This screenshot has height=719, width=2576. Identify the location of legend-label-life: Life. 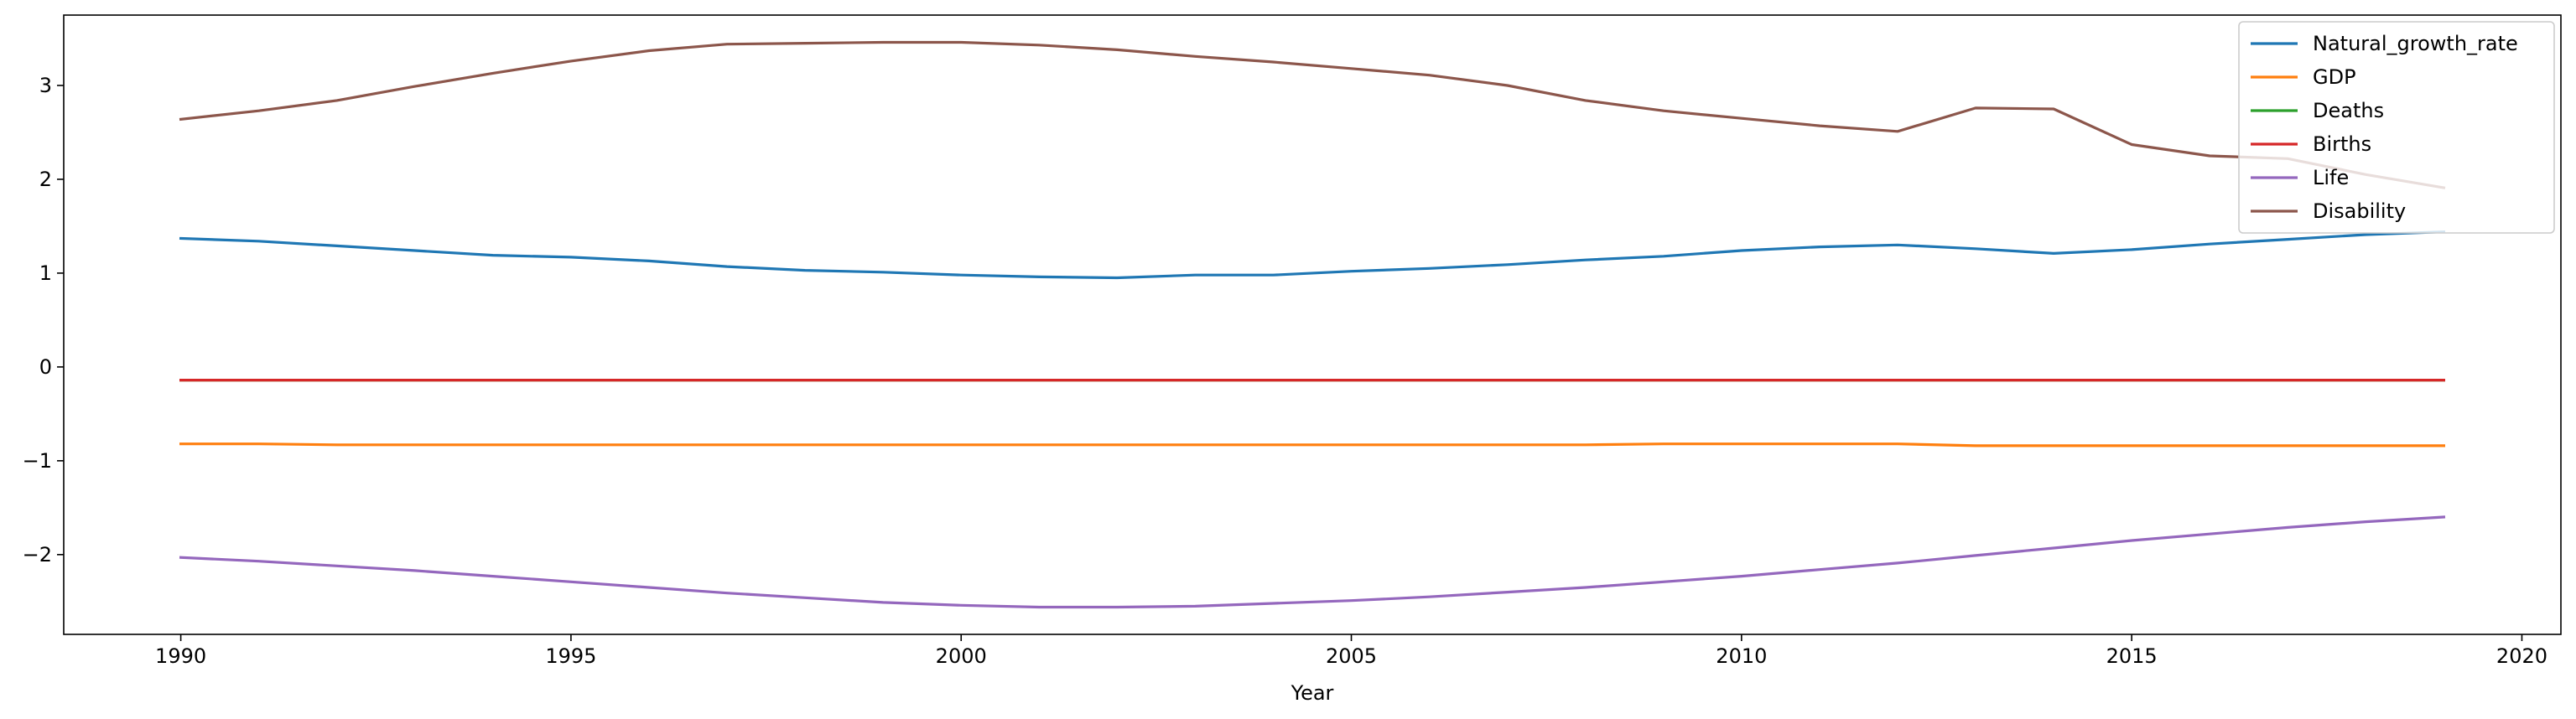
(2331, 178).